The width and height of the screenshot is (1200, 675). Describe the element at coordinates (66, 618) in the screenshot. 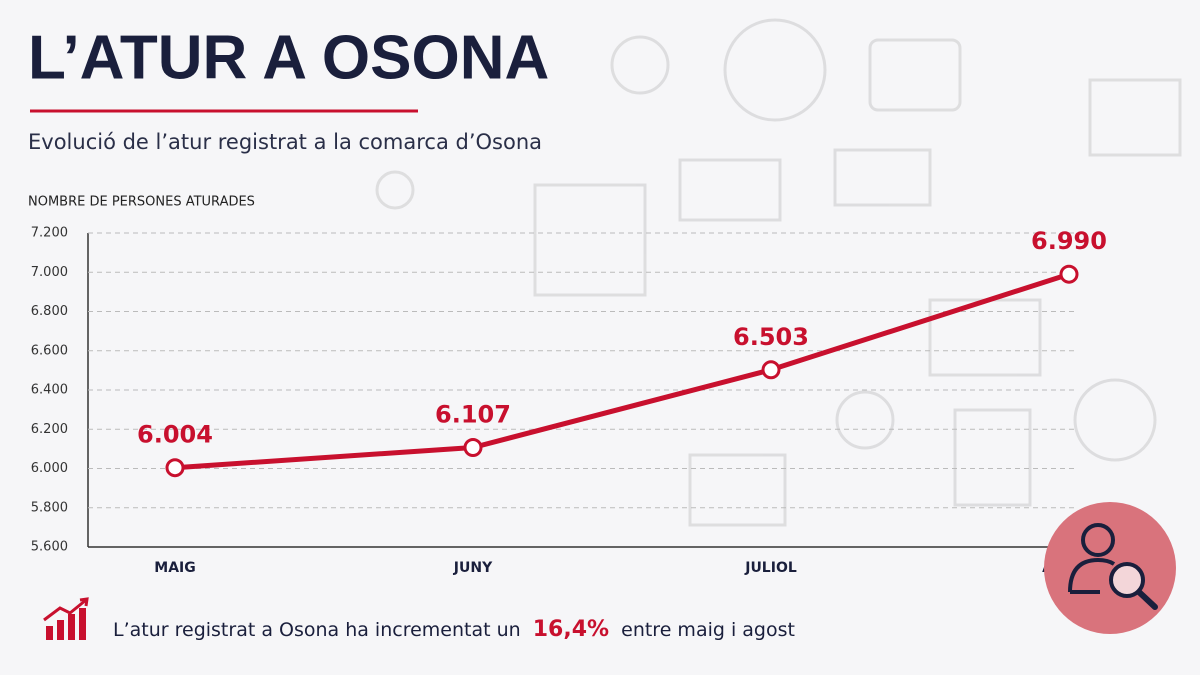

I see `footer-icon` at that location.